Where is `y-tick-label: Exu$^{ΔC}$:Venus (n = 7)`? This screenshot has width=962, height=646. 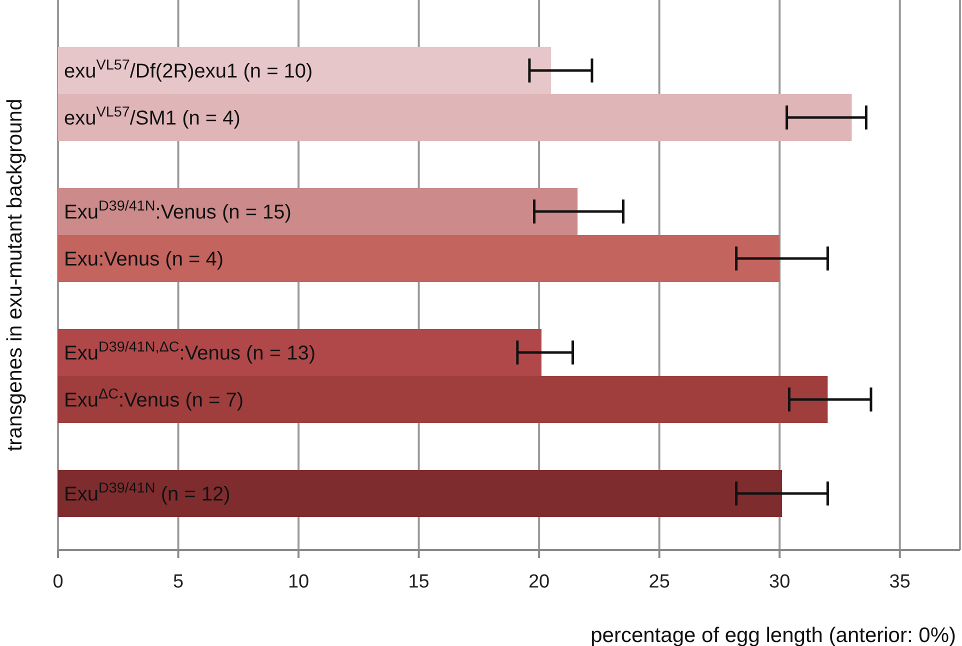 y-tick-label: Exu$^{ΔC}$:Venus (n = 7) is located at coordinates (154, 399).